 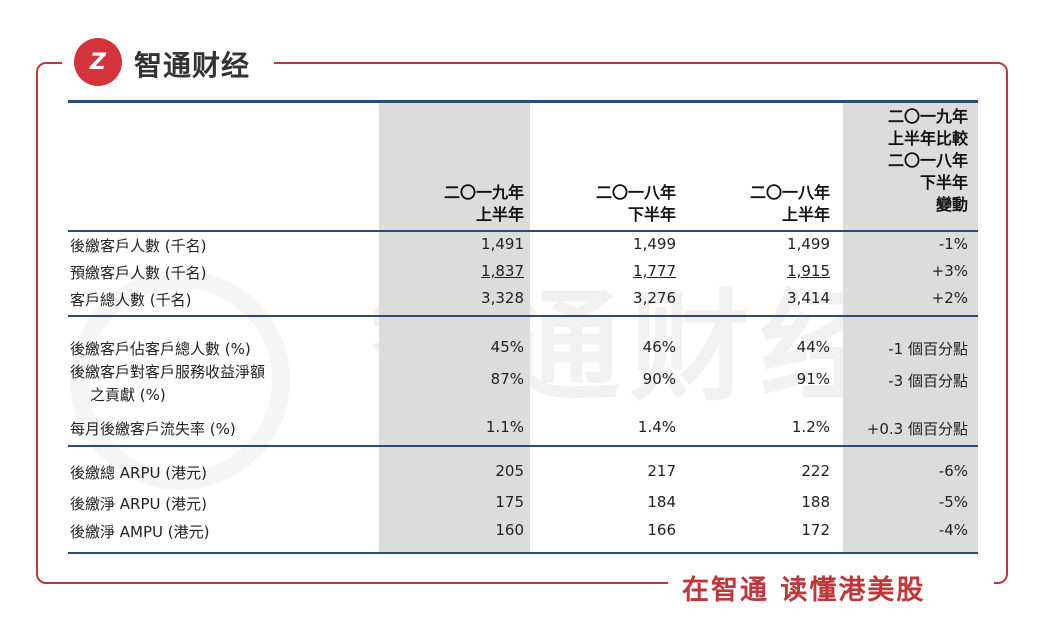 What do you see at coordinates (98, 62) in the screenshot?
I see `brand-logo-icon: Z` at bounding box center [98, 62].